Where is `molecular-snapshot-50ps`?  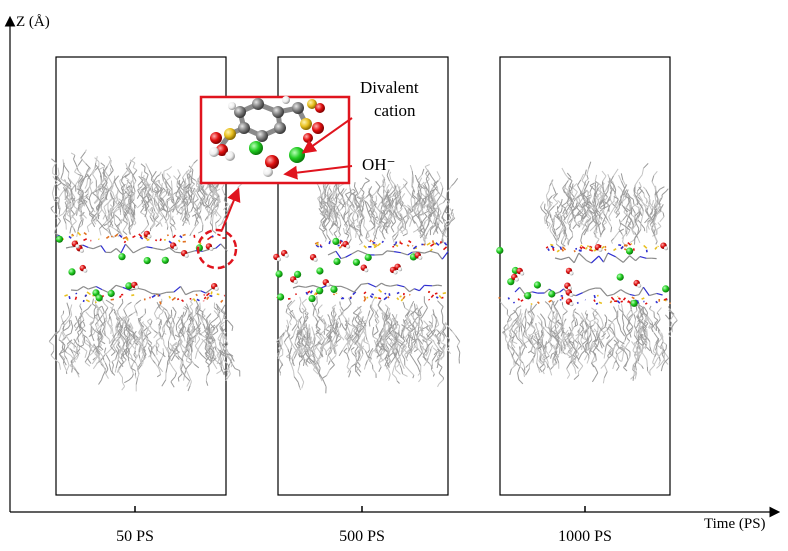 molecular-snapshot-50ps is located at coordinates (145, 270).